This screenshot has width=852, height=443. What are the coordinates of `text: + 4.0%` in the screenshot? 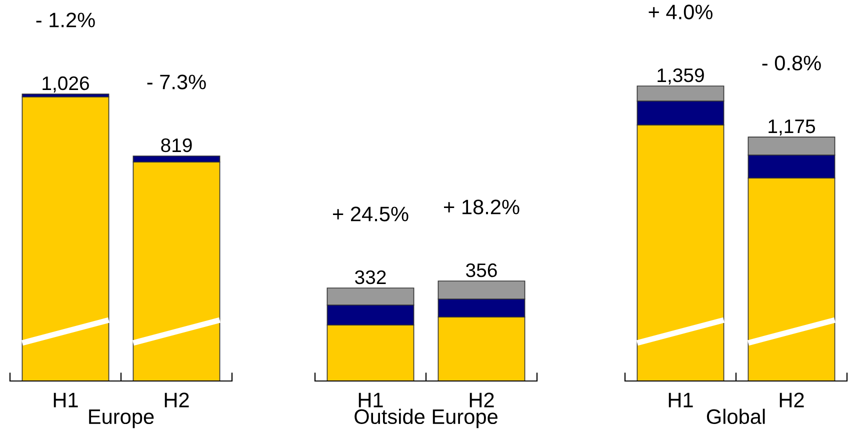 It's located at (680, 12).